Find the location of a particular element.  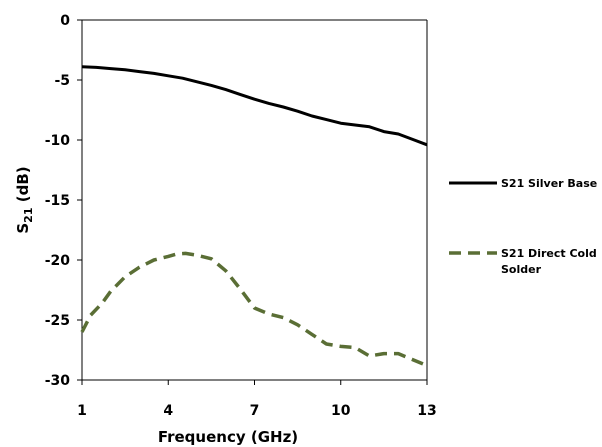

y-tick-label: -25 is located at coordinates (57, 321).